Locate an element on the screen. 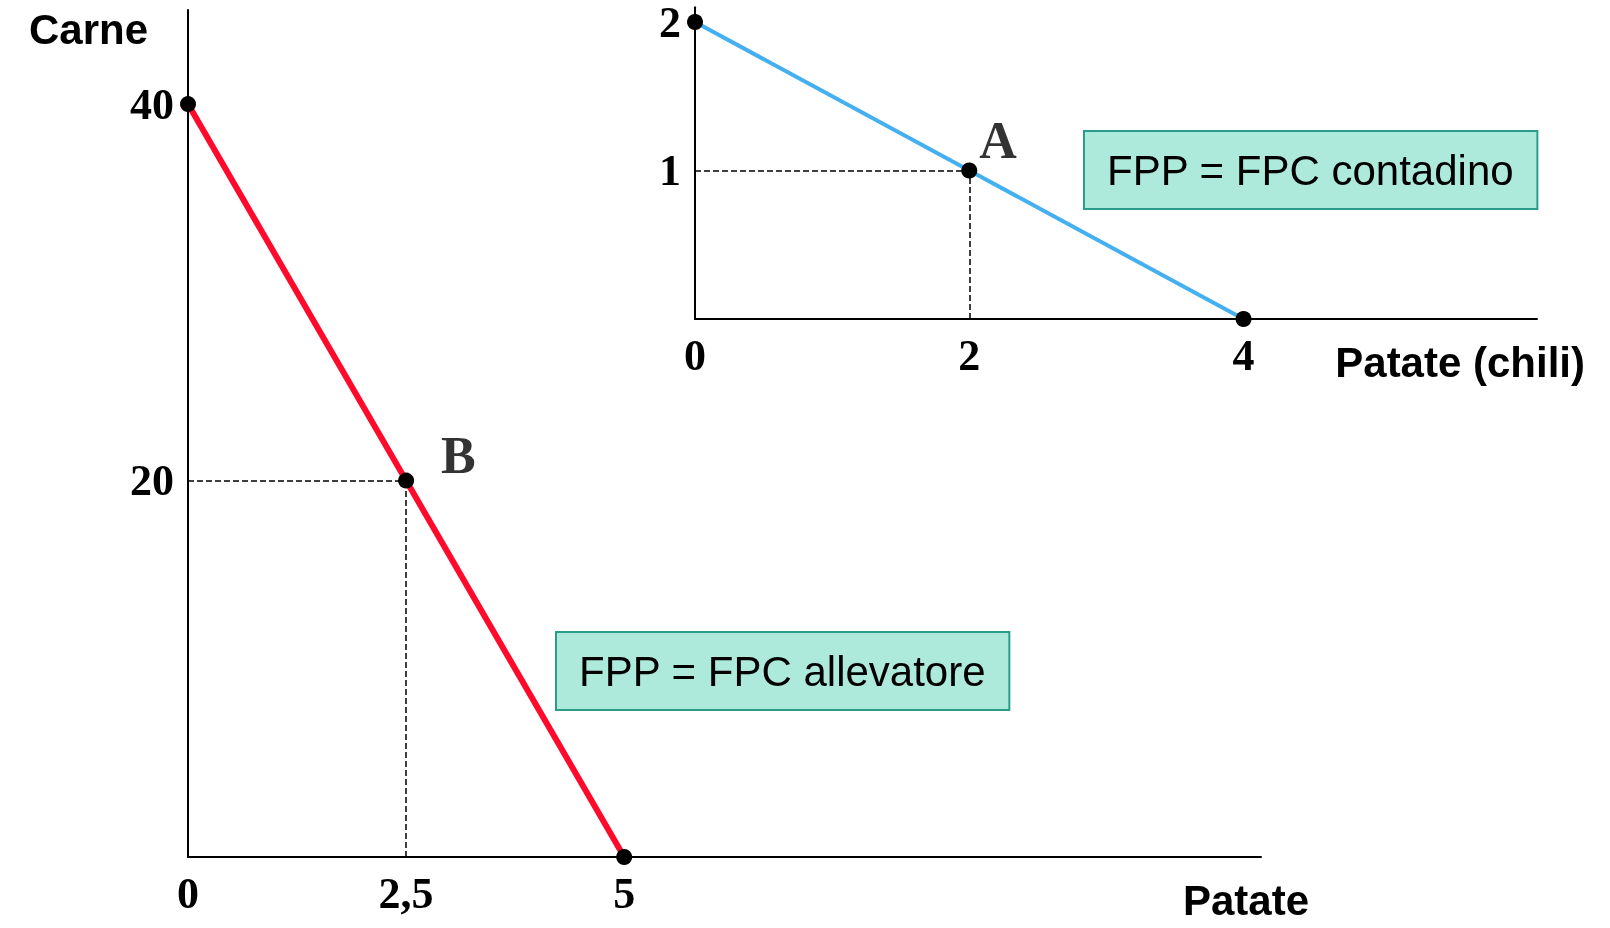 The image size is (1610, 928). annotation: FPP = FPC contadino is located at coordinates (1310, 170).